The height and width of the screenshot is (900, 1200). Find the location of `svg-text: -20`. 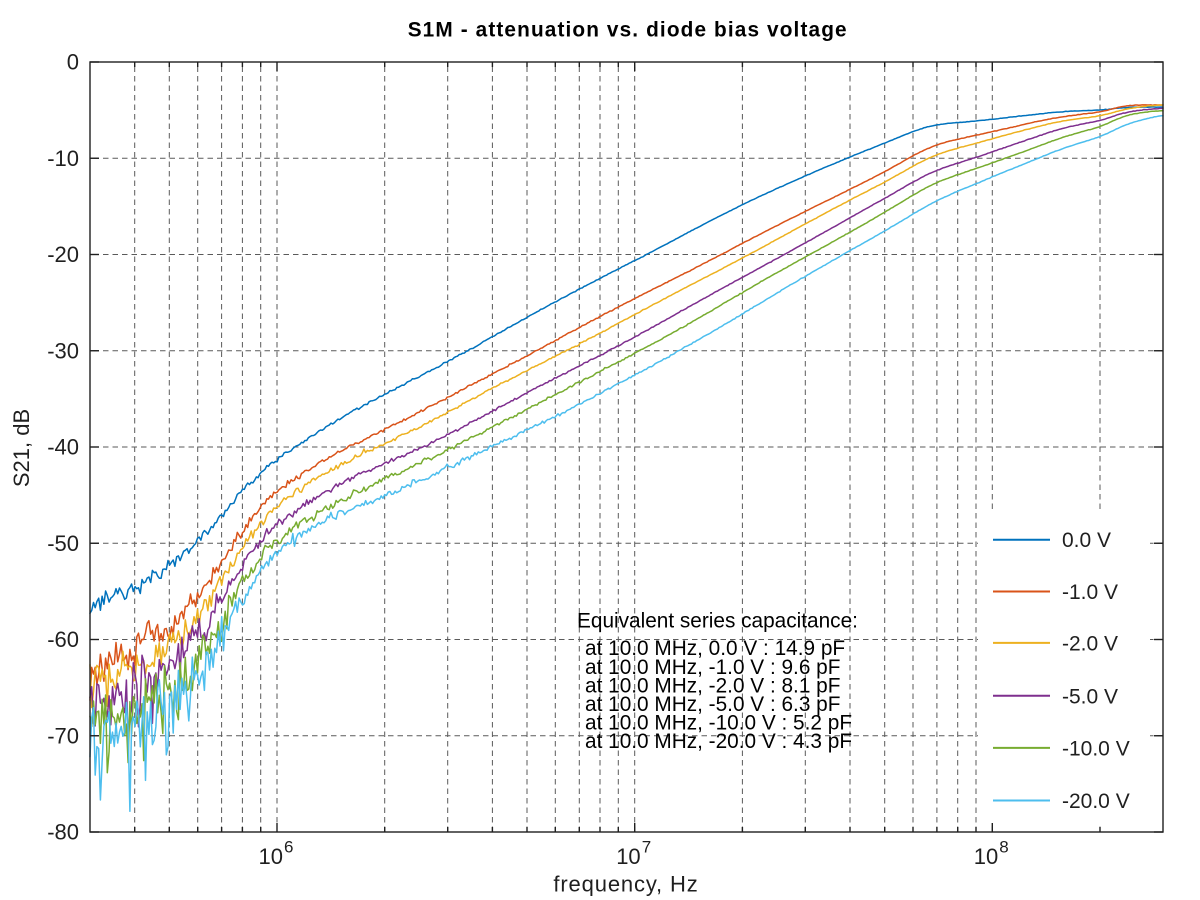

svg-text: -20 is located at coordinates (63, 254).